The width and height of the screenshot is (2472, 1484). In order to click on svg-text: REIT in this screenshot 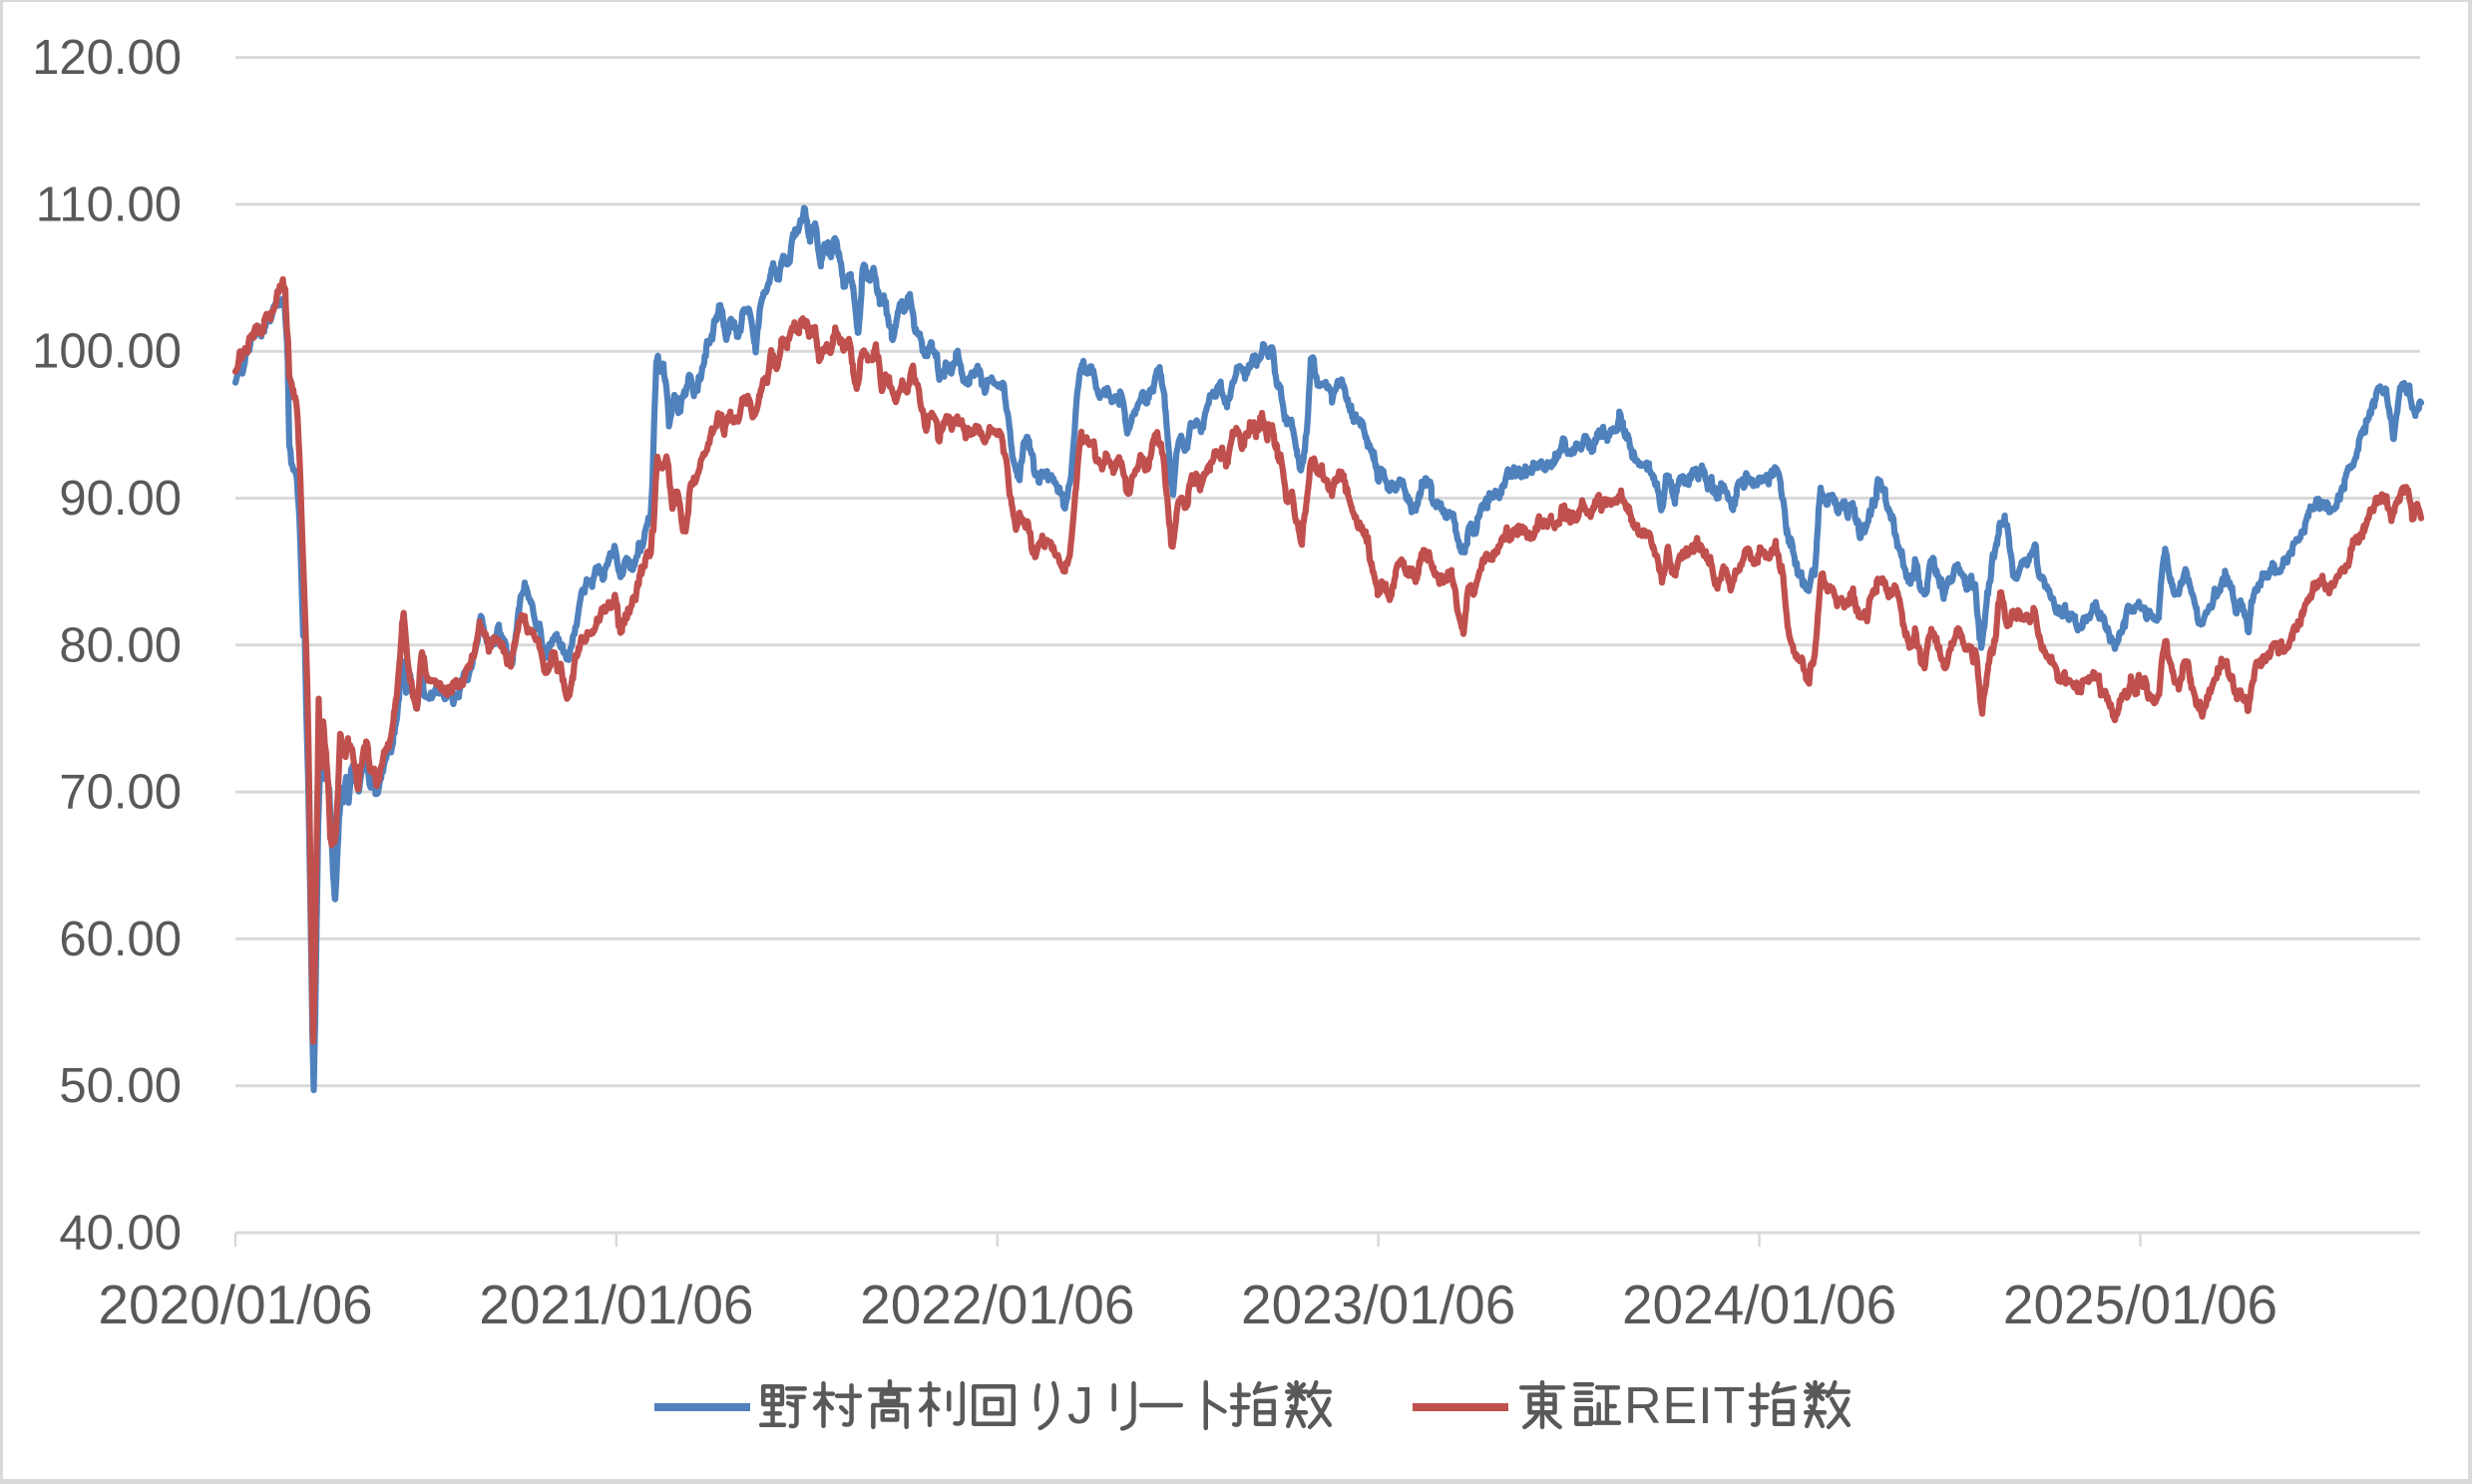, I will do `click(1685, 1406)`.